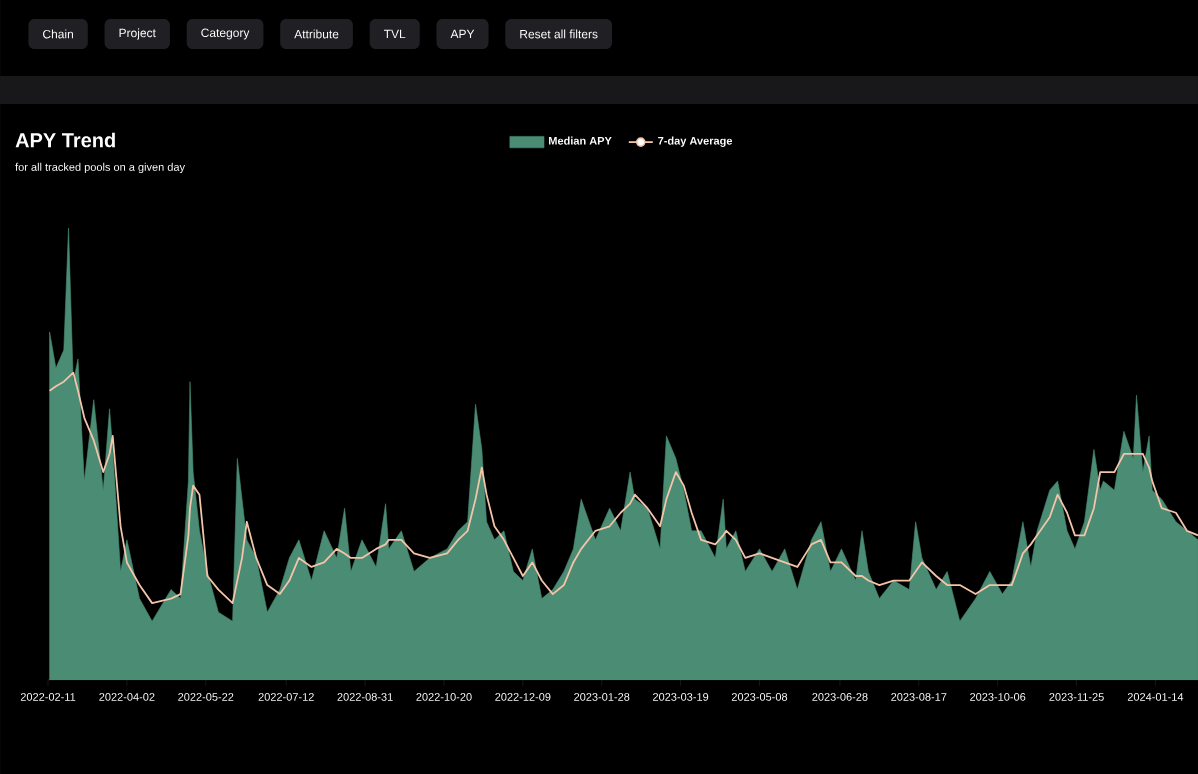 The width and height of the screenshot is (1198, 774). What do you see at coordinates (65, 140) in the screenshot?
I see `chart-title: APY Trend` at bounding box center [65, 140].